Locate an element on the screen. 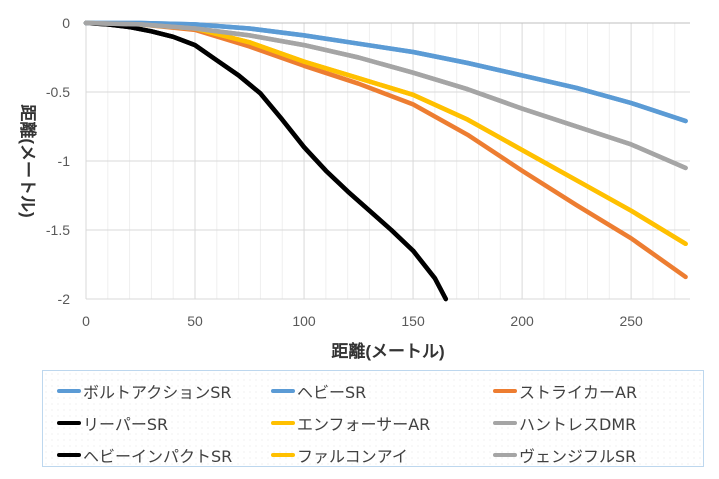  x-tick-label: 250 is located at coordinates (631, 321).